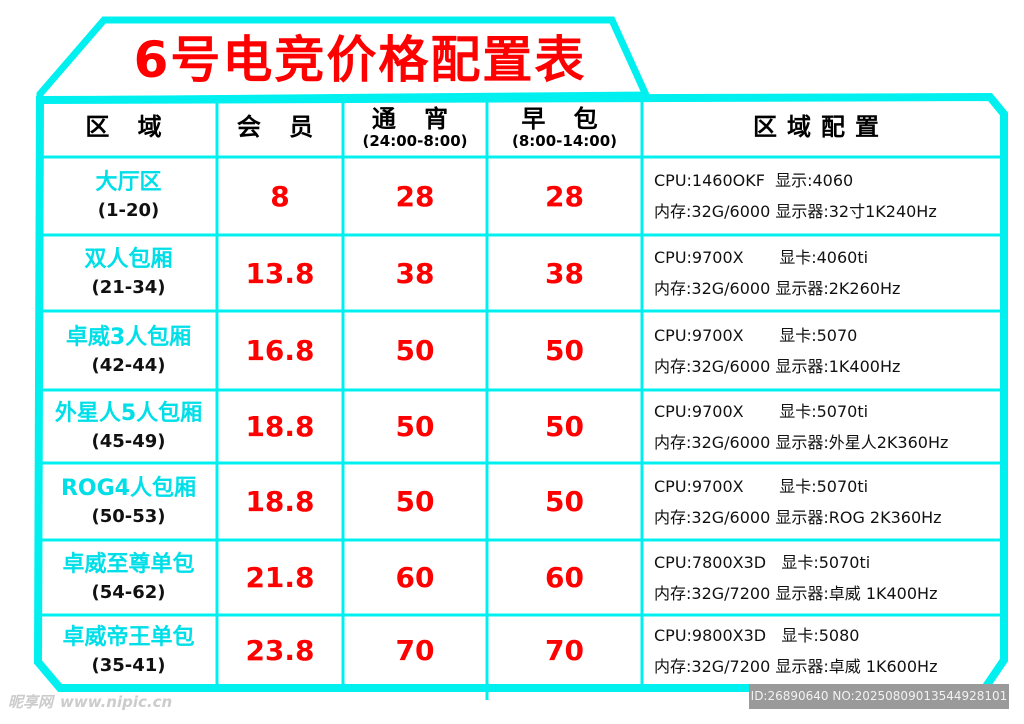 Image resolution: width=1024 pixels, height=724 pixels. Describe the element at coordinates (128, 273) in the screenshot. I see `region-cell: 双人包厢 (21-34)` at that location.